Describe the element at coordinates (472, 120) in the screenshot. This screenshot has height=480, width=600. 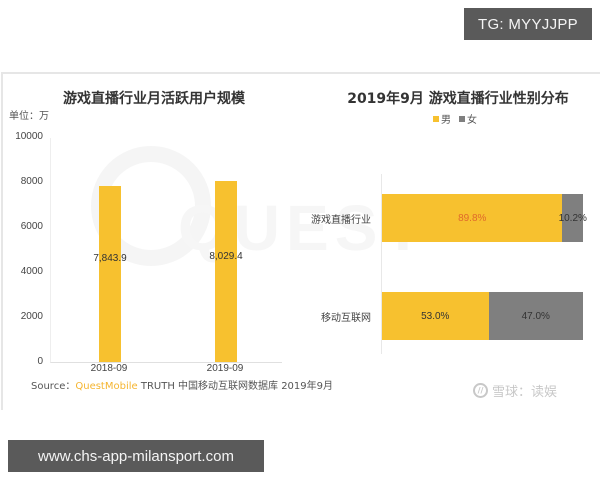
I see `legend-label: 女` at that location.